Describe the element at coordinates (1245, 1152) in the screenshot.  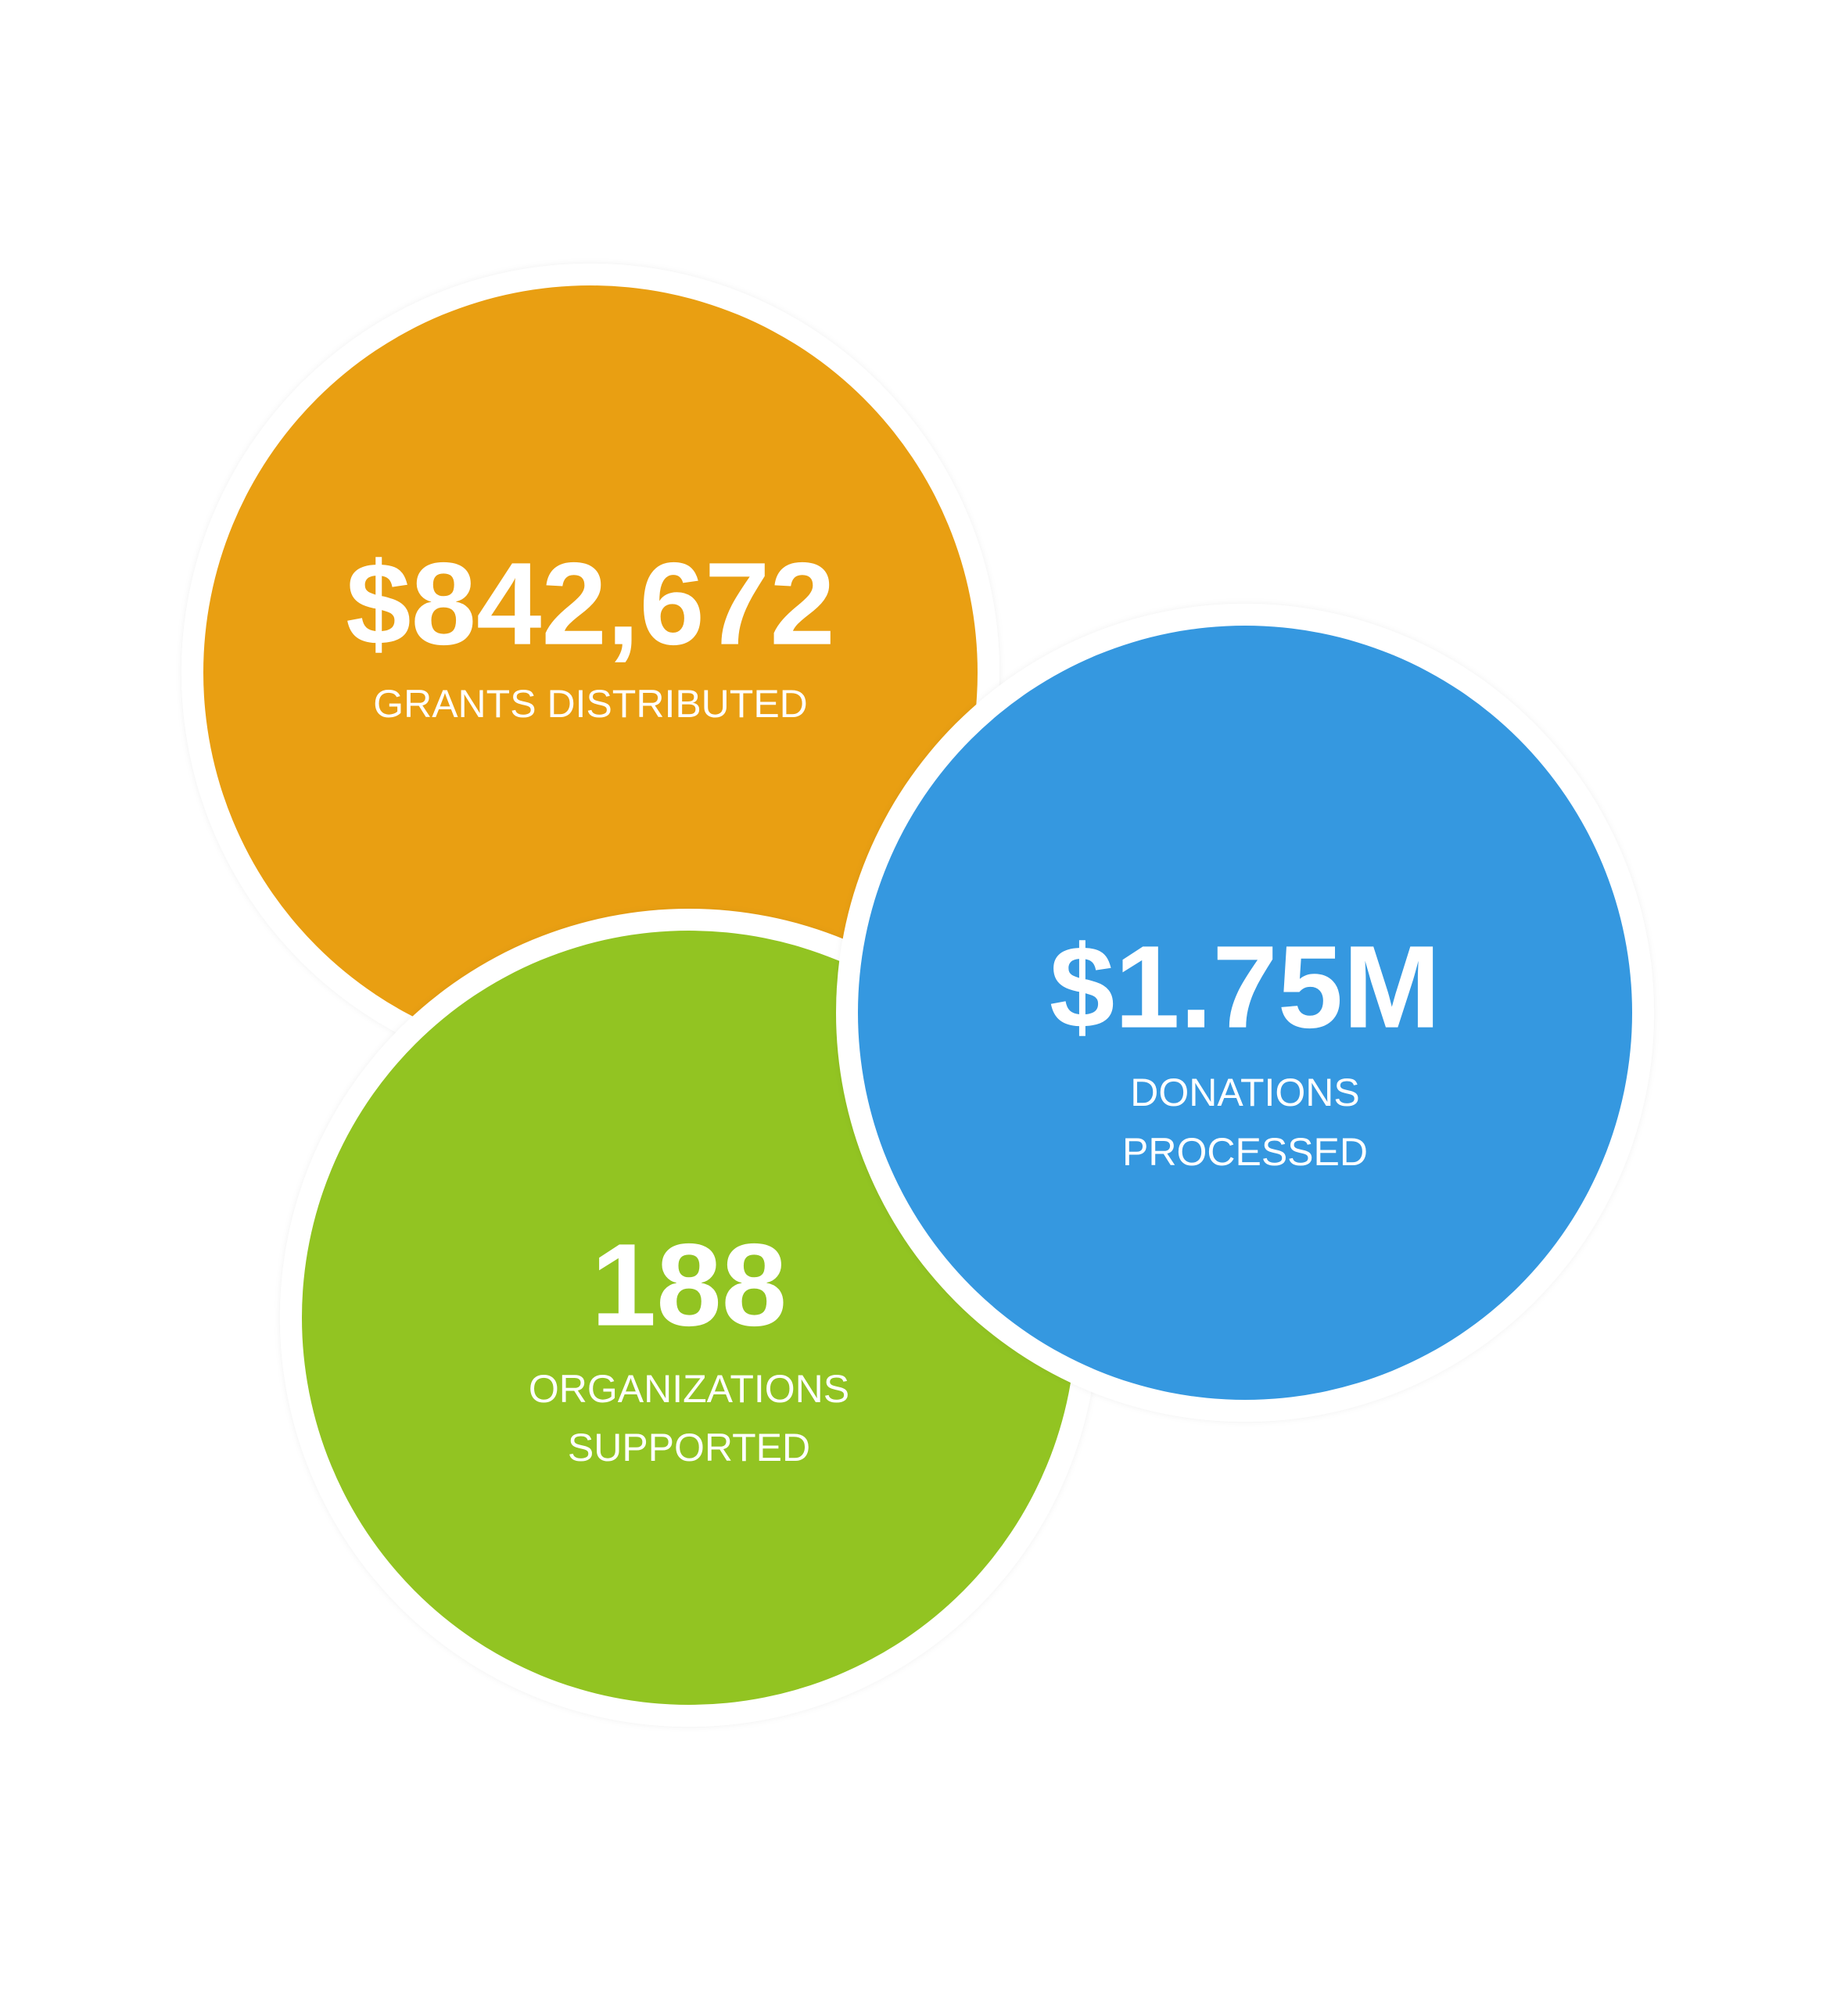
I see `stat-label: PROCESSED` at that location.